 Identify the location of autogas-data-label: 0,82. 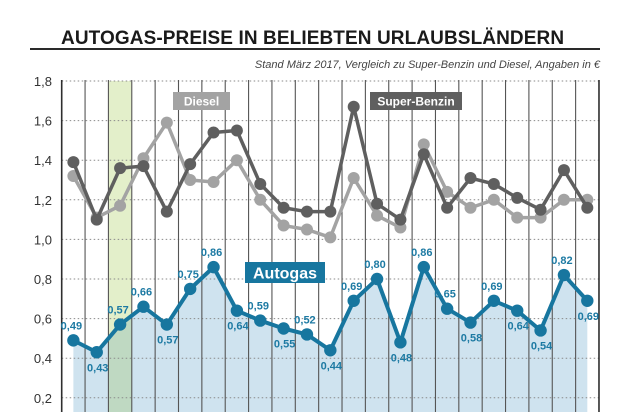
(561, 261).